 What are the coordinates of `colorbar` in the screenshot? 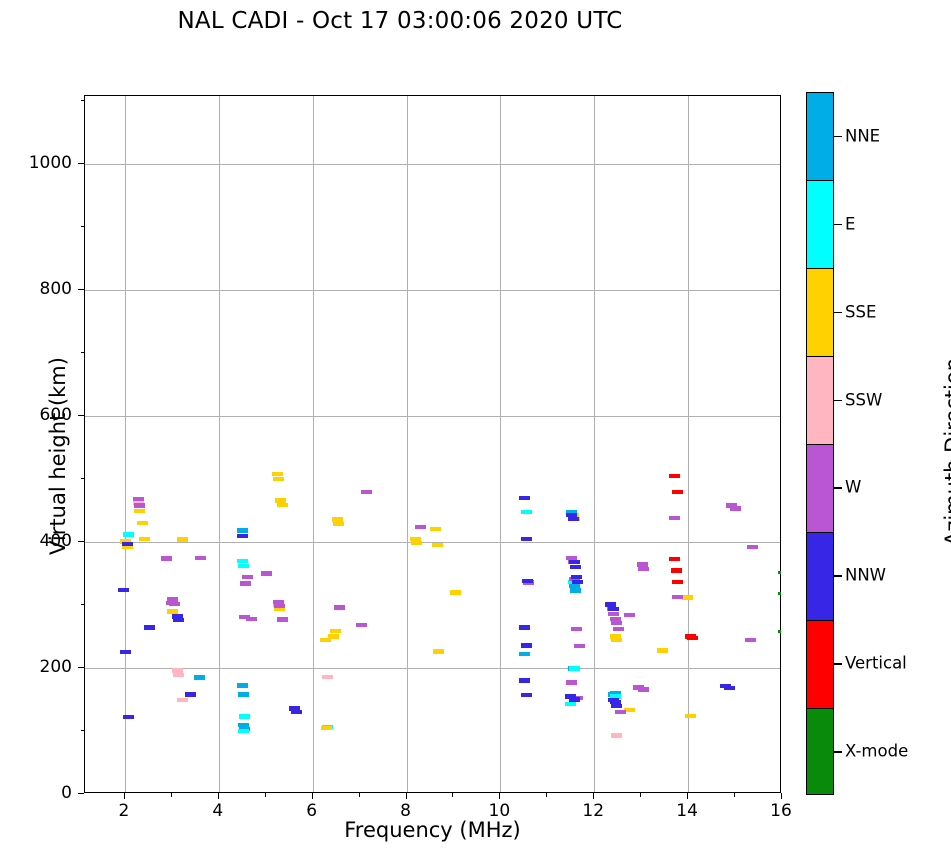 It's located at (820, 443).